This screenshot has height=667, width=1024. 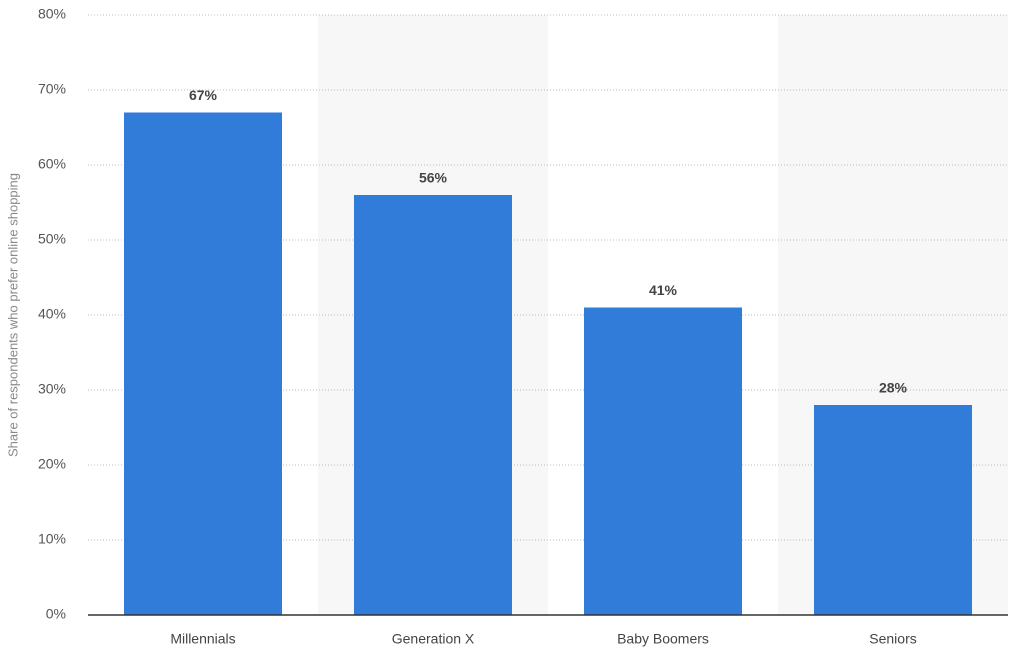 What do you see at coordinates (52, 539) in the screenshot?
I see `y-tick-label: 10%` at bounding box center [52, 539].